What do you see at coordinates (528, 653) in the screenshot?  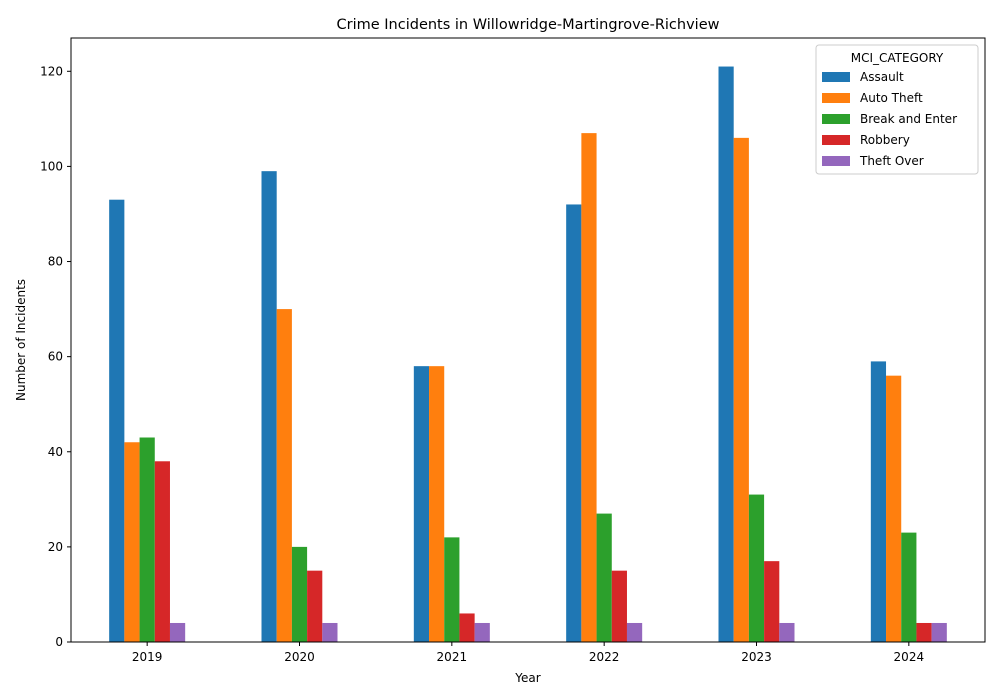 I see `x-axis: 2019 2020 2021 2022 2023 2024` at bounding box center [528, 653].